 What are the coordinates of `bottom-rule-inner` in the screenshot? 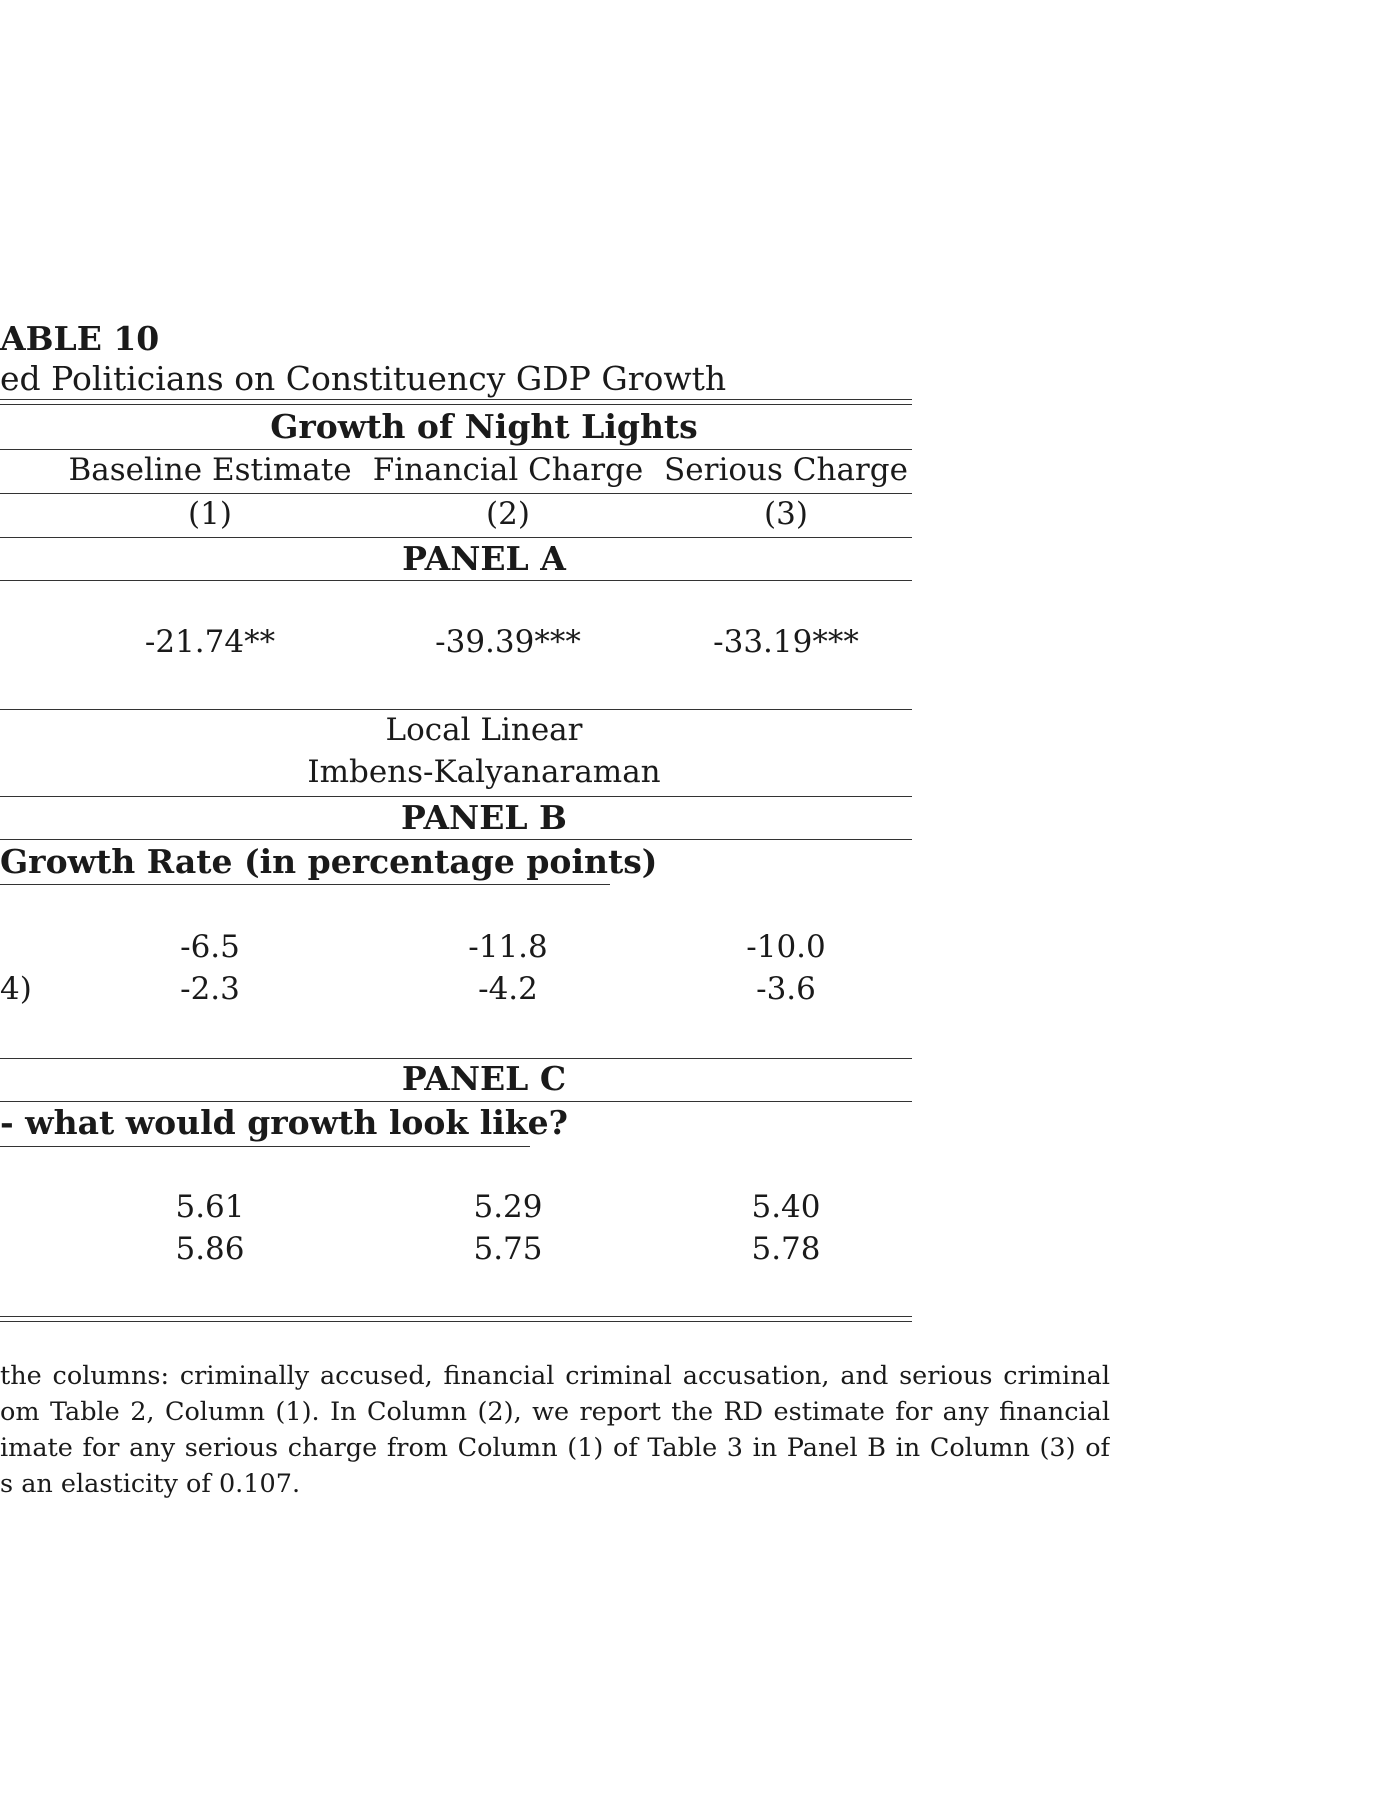 It's located at (456, 1321).